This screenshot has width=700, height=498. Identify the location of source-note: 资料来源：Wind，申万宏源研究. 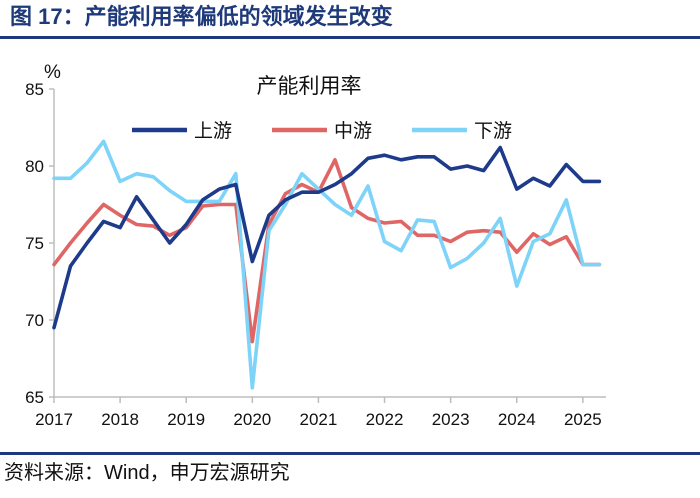
(147, 473).